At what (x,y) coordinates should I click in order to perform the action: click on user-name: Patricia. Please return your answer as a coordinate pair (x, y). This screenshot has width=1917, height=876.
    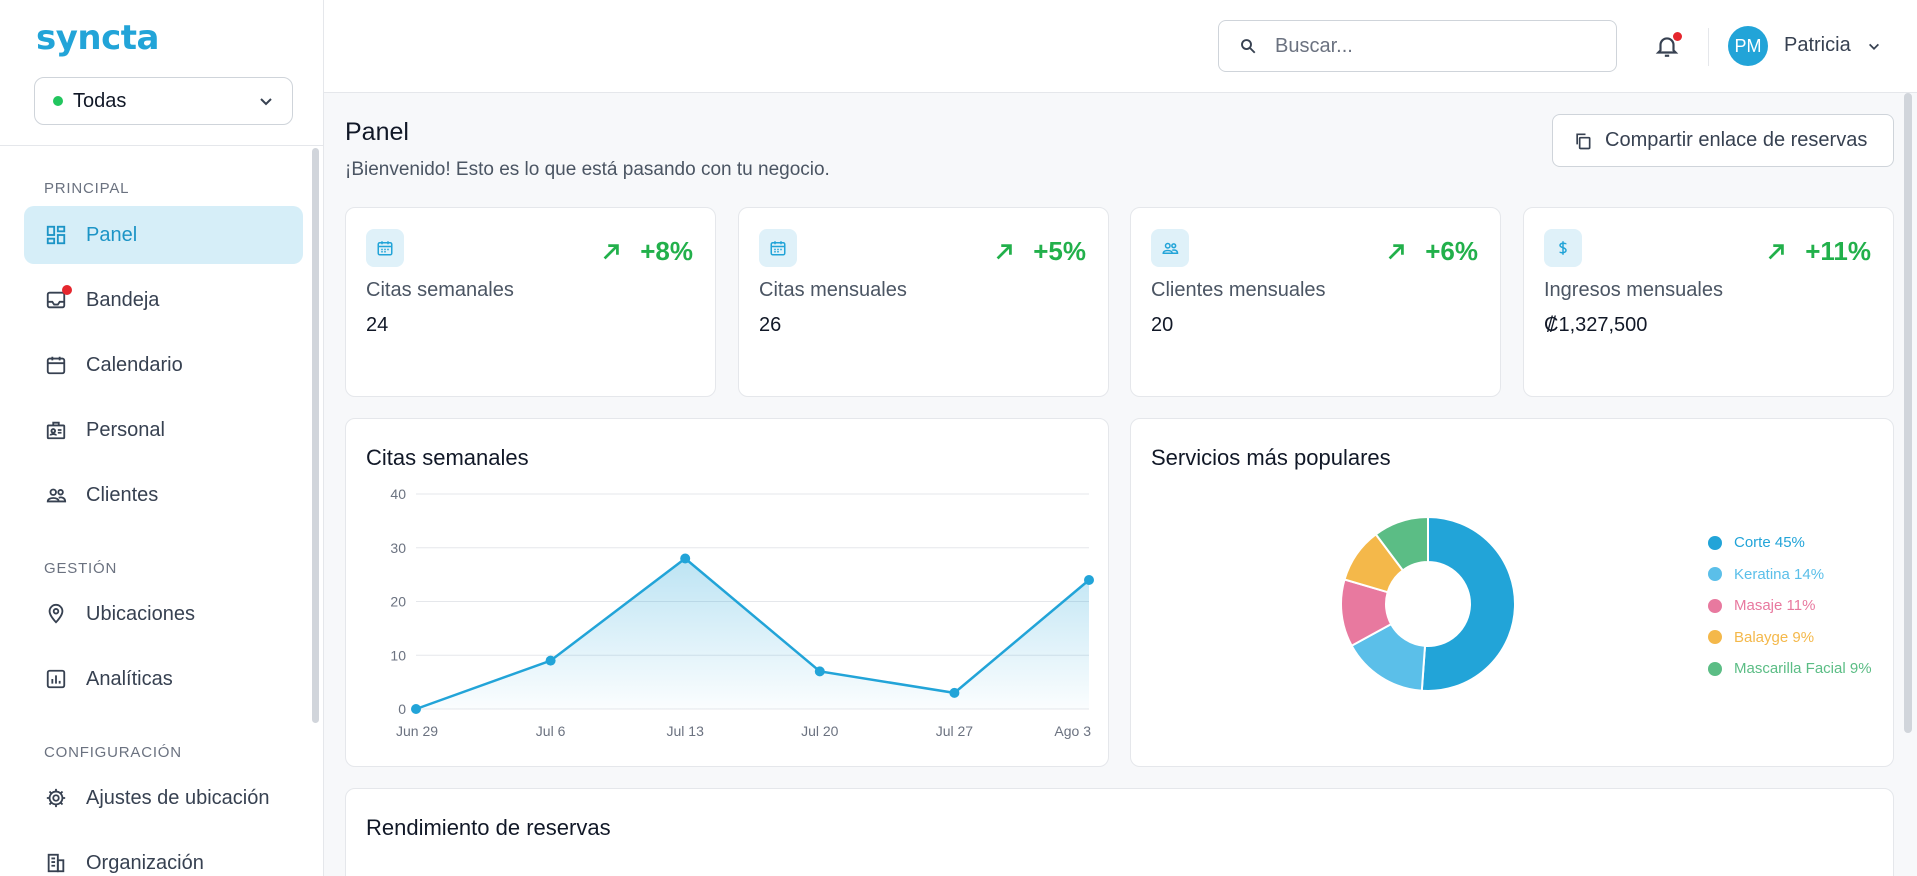
    Looking at the image, I should click on (1817, 45).